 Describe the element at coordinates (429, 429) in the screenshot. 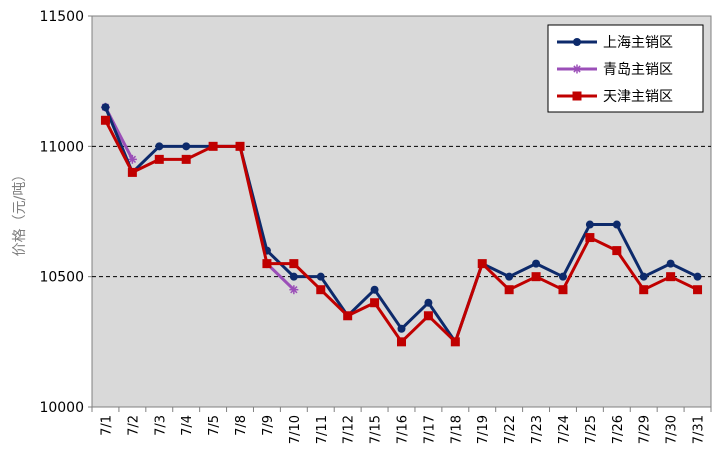

I see `x-tick-label: 7/17` at that location.